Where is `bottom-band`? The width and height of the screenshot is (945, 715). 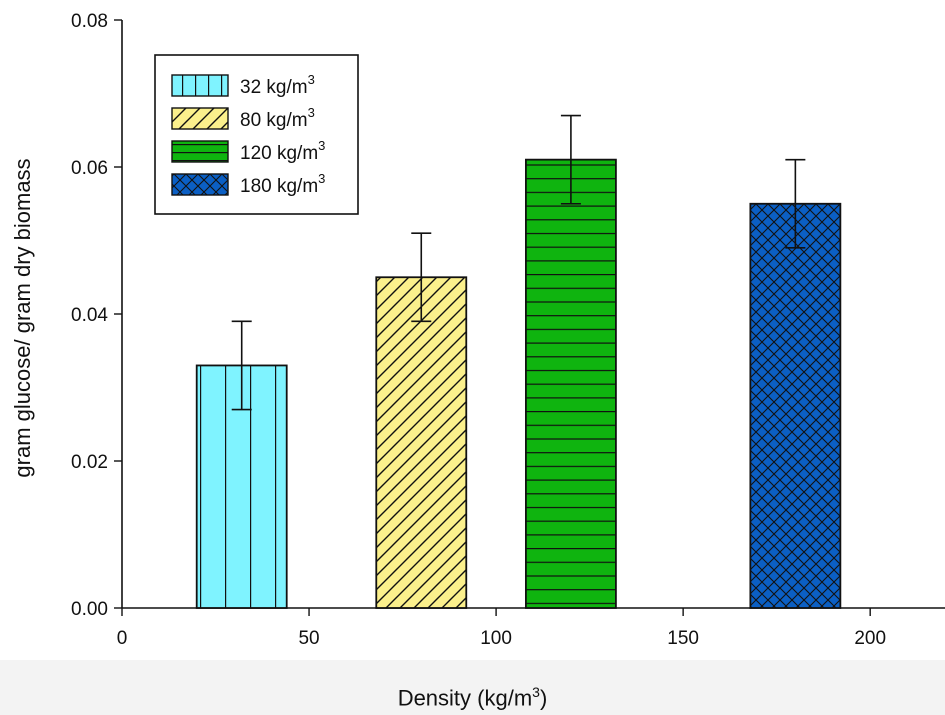
bottom-band is located at coordinates (472, 687).